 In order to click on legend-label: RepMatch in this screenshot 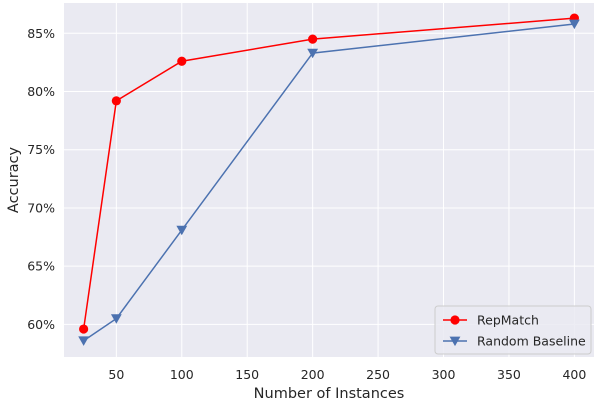, I will do `click(508, 320)`.